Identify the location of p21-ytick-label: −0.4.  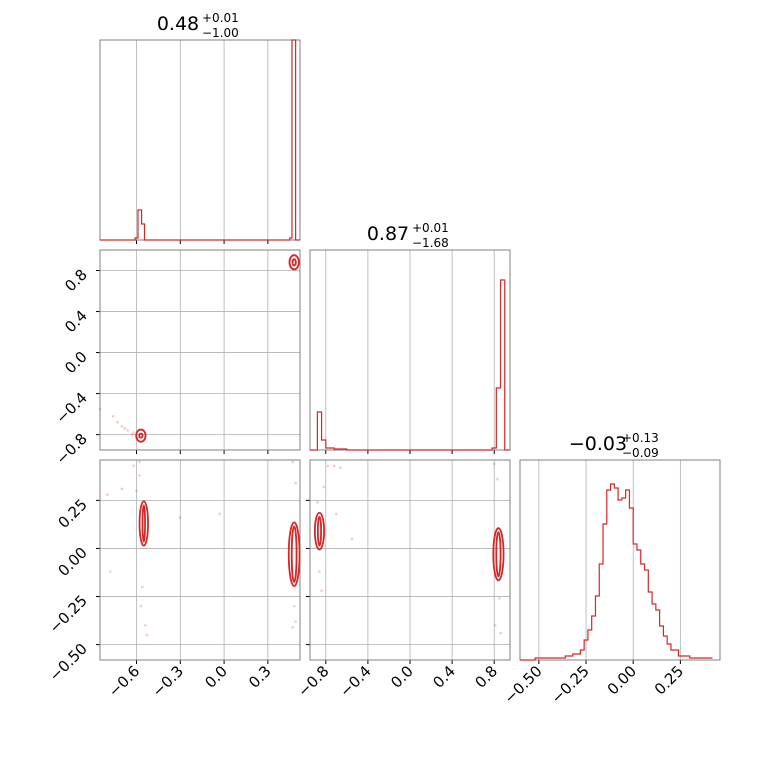
(71, 408).